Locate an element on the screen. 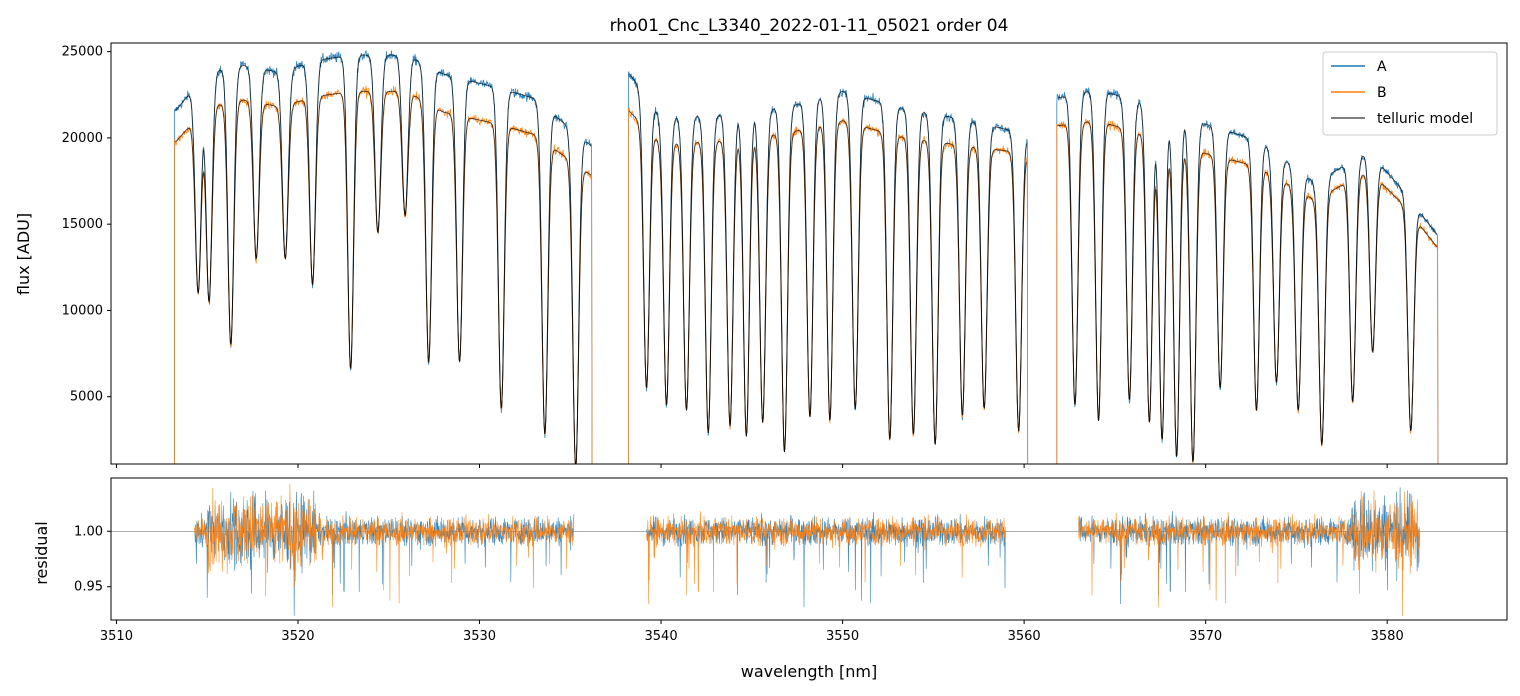 The height and width of the screenshot is (696, 1520). flux-line-a-seg2 is located at coordinates (828, 267).